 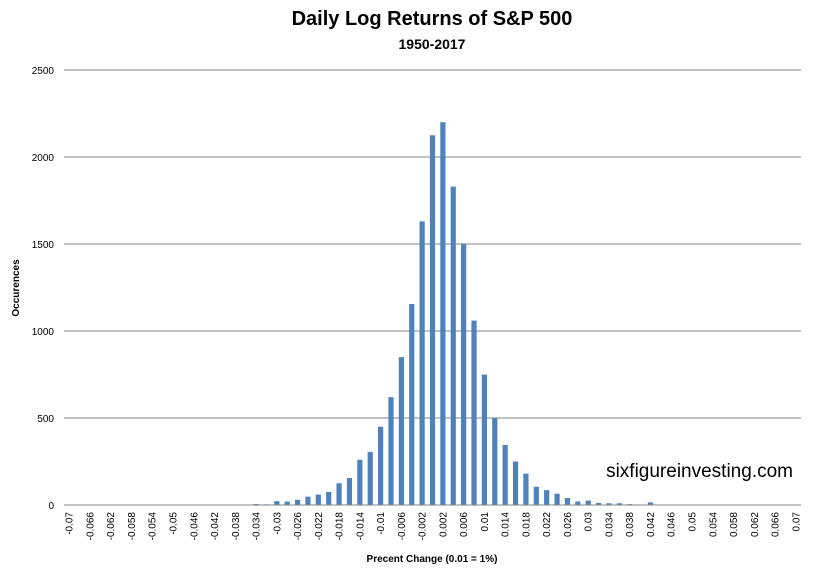 I want to click on y-tick-label: 2500, so click(x=43, y=71).